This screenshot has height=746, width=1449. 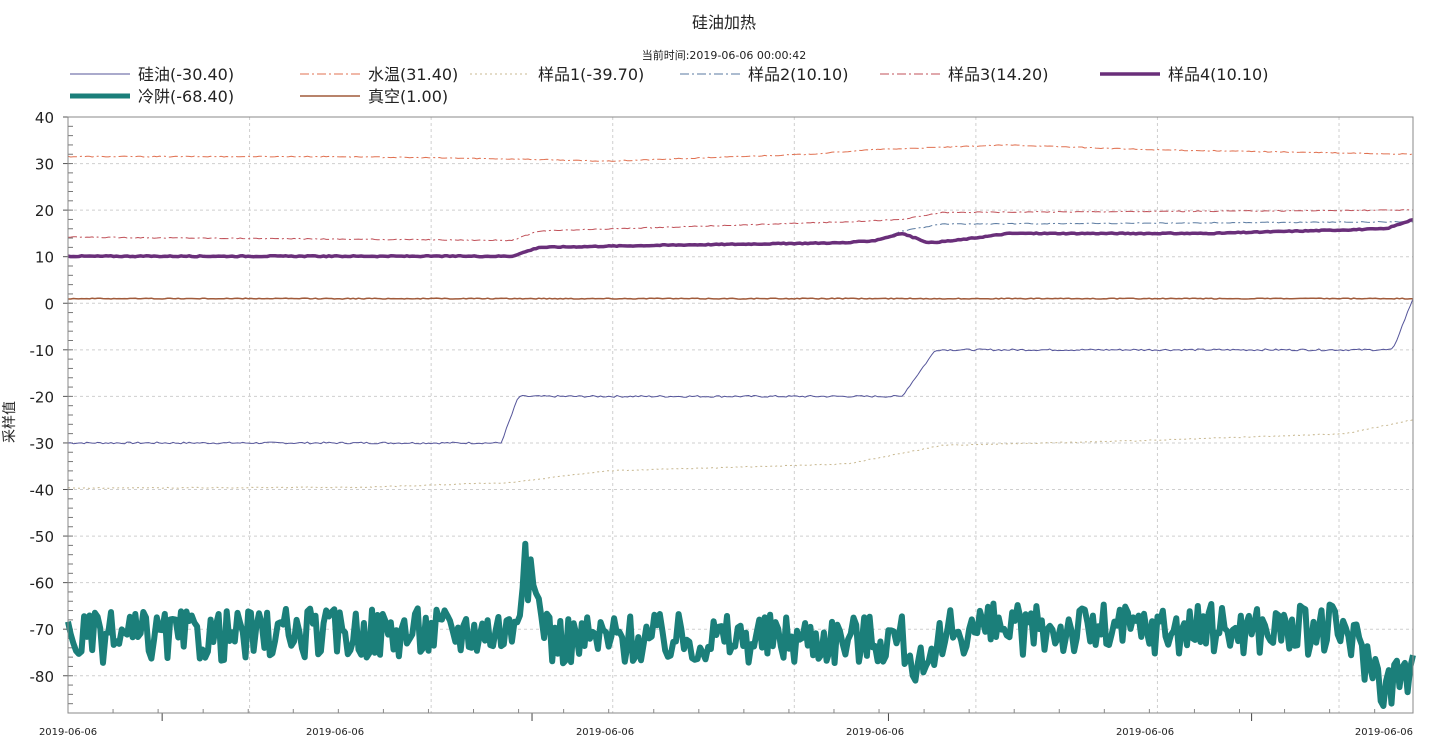 What do you see at coordinates (10, 422) in the screenshot?
I see `y-axis-label: 采样值` at bounding box center [10, 422].